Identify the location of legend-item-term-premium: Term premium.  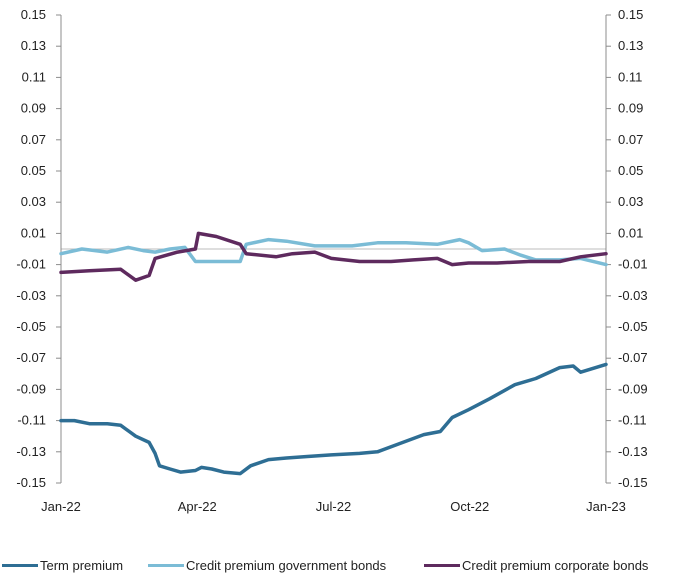
(62, 565).